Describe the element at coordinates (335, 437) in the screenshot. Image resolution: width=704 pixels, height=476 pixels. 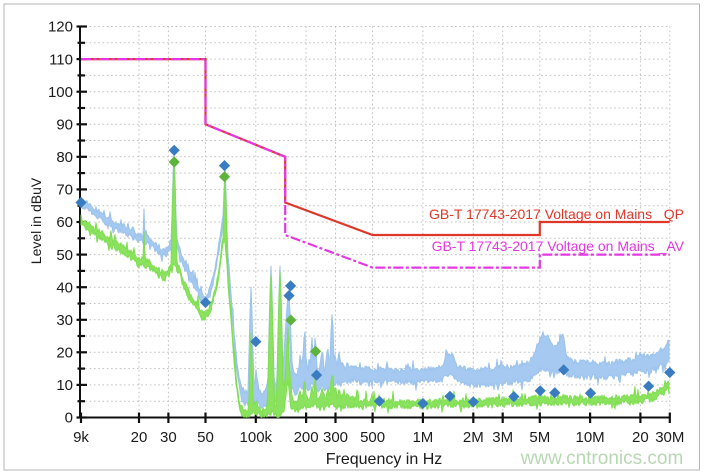
I see `svg-text: 300` at that location.